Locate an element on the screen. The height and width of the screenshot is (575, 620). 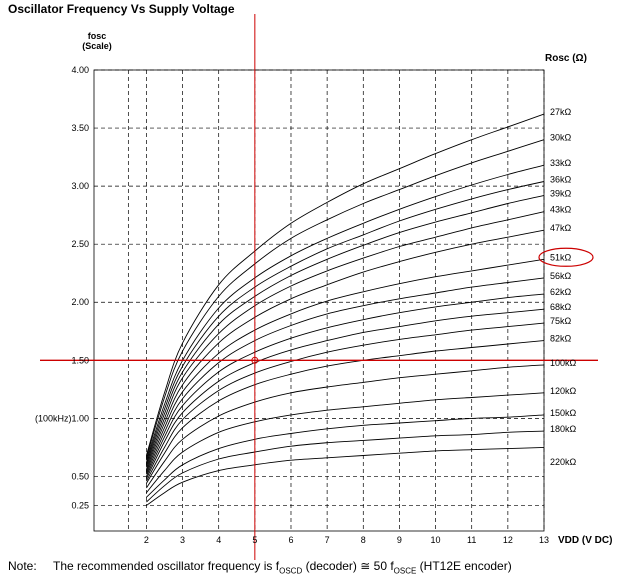
series-label: 68kΩ is located at coordinates (561, 307).